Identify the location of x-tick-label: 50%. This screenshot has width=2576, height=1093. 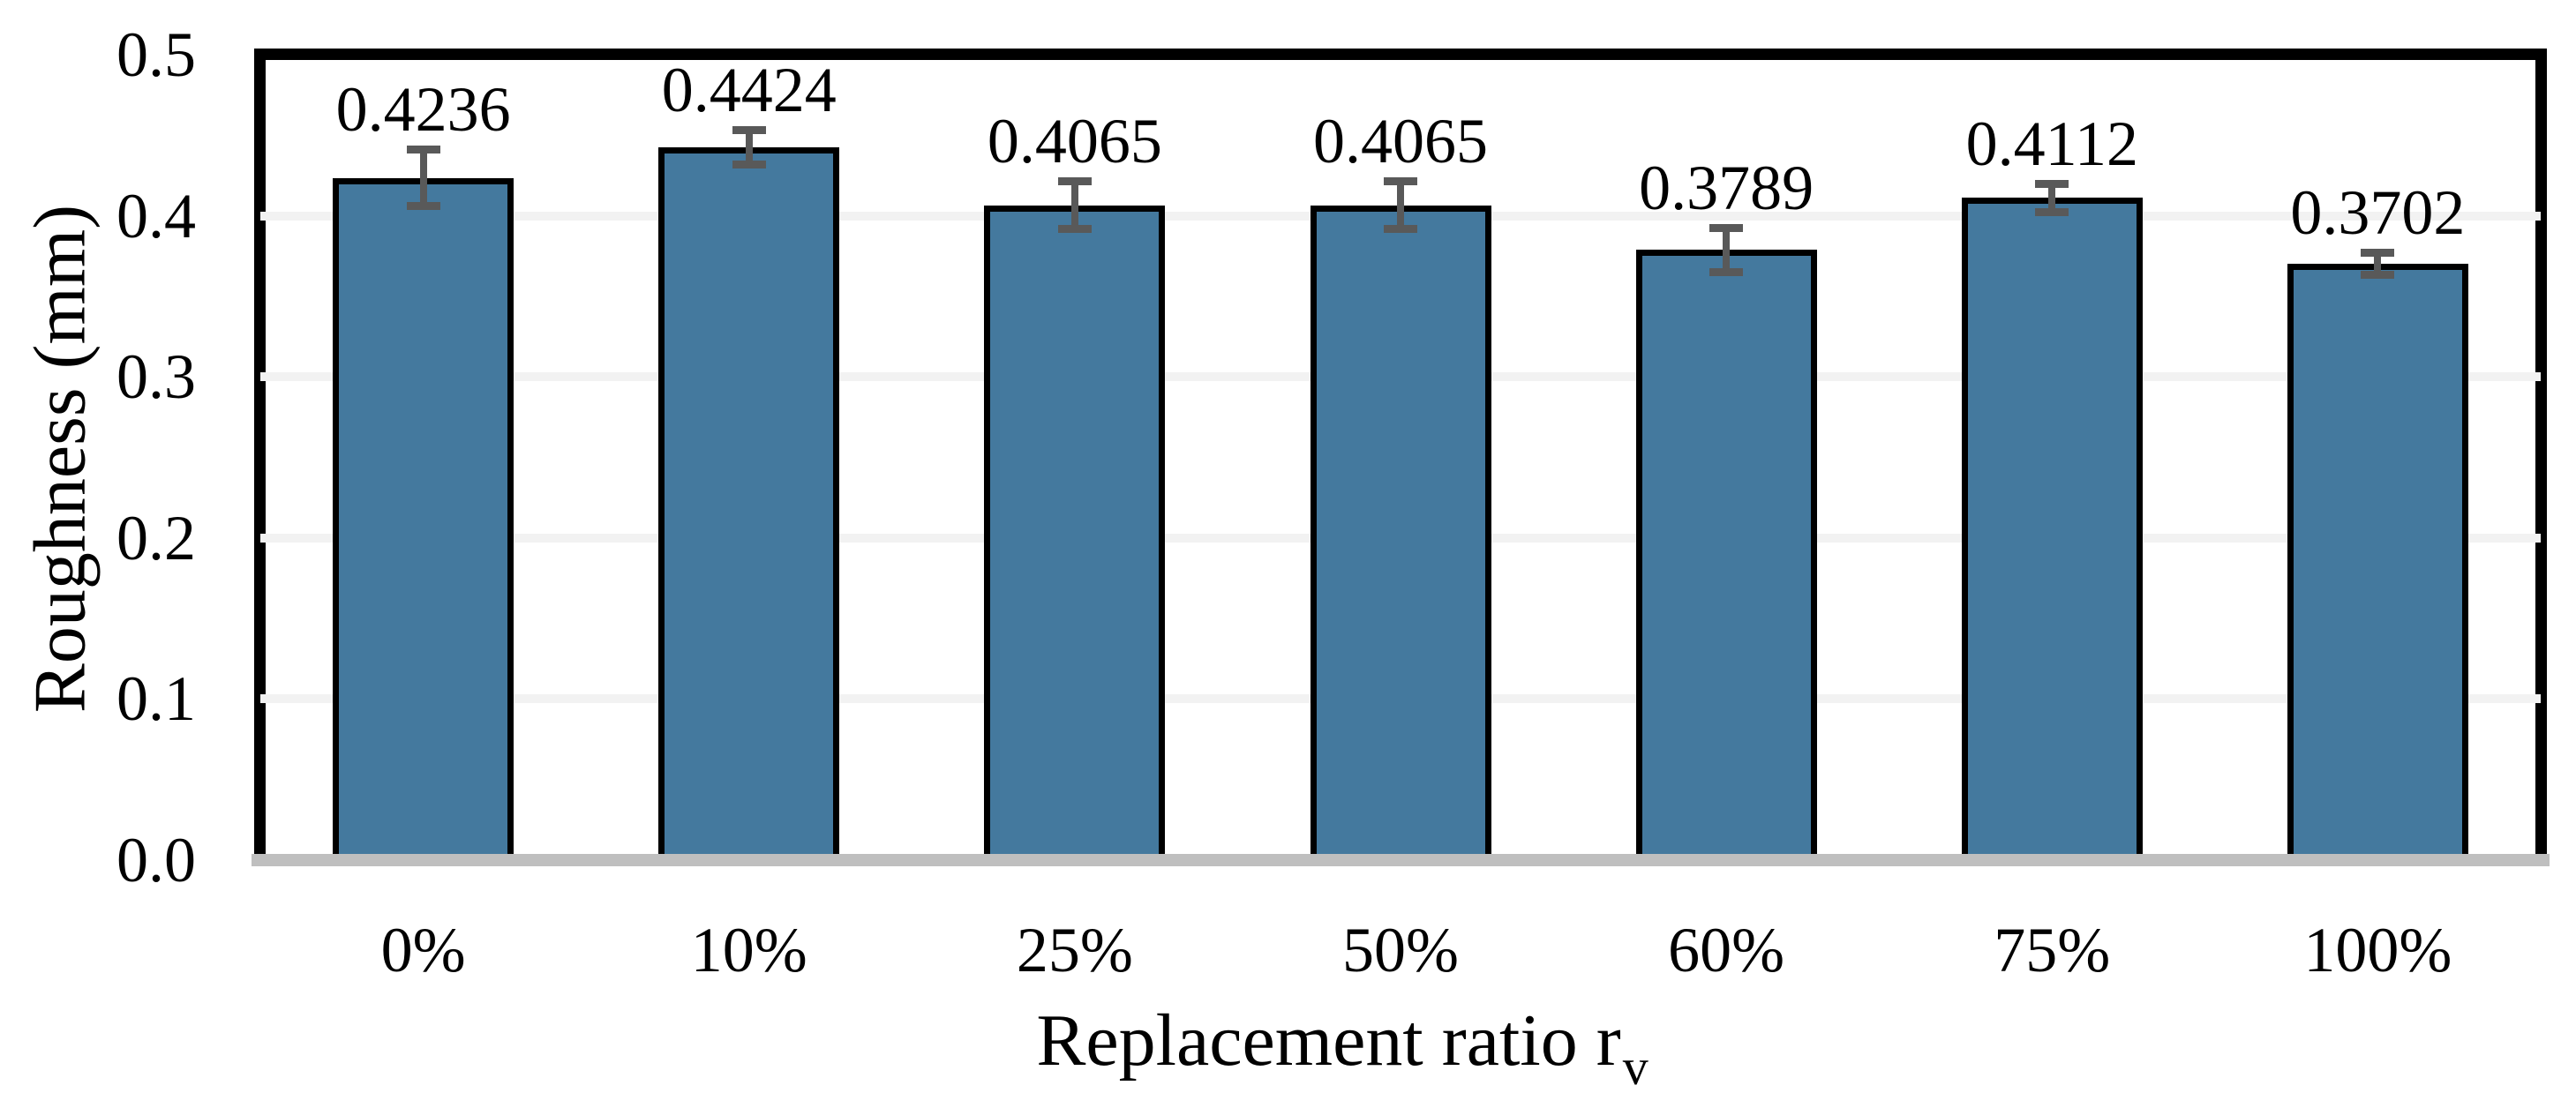
(1400, 950).